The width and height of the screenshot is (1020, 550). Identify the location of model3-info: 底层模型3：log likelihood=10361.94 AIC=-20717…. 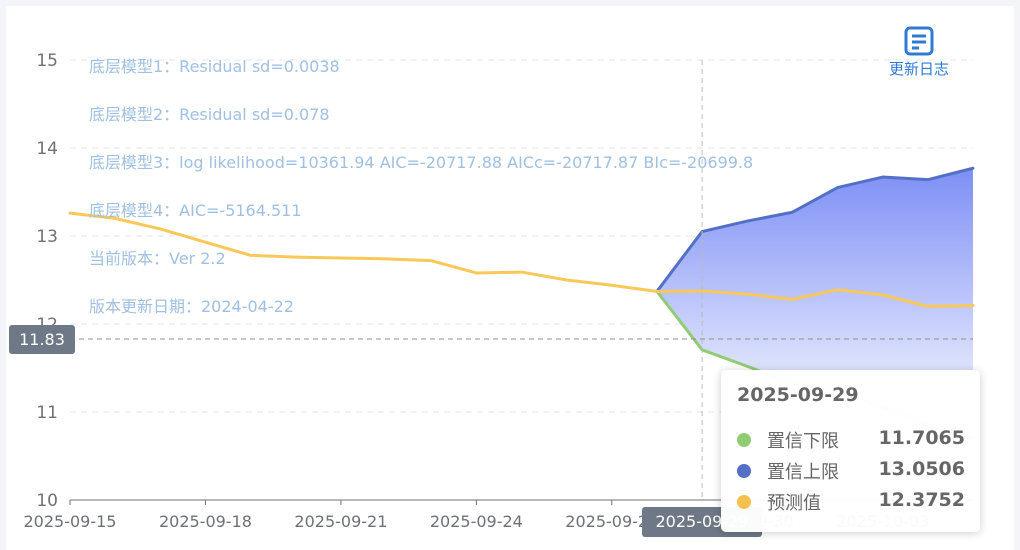
(421, 162).